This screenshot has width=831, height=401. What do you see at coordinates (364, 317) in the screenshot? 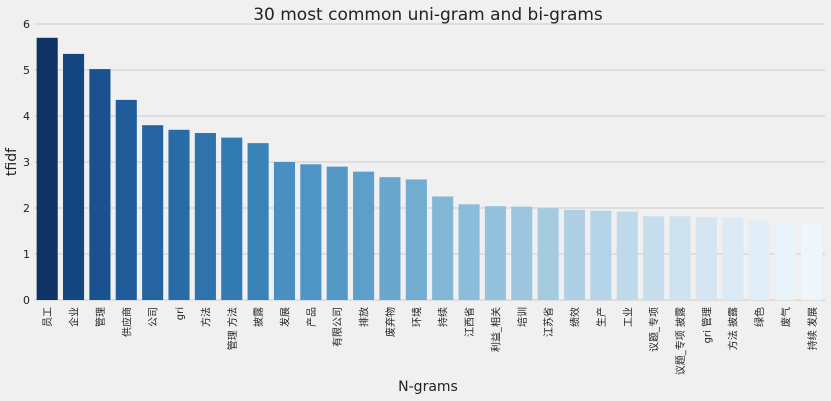
I see `x-tick-label: 排放` at bounding box center [364, 317].